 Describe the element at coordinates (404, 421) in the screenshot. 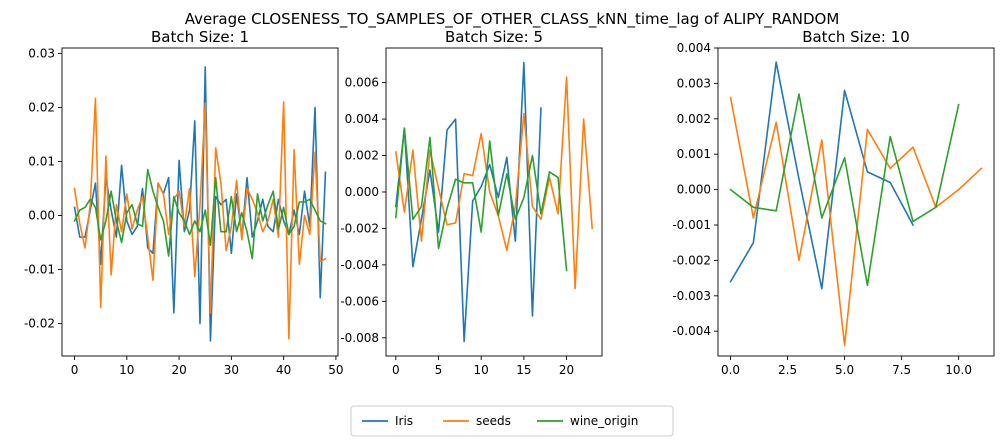

I see `legend-label: Iris` at that location.